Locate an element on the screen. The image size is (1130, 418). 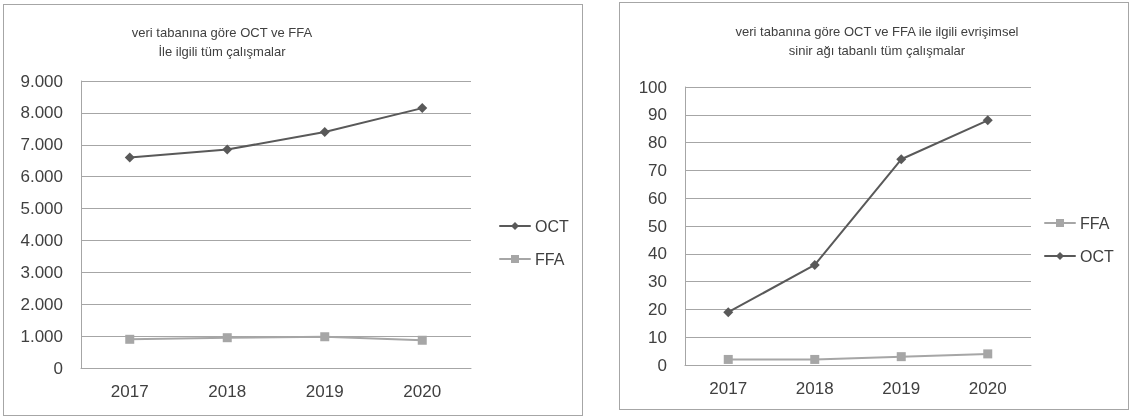
y-tick-label: 30 is located at coordinates (657, 282).